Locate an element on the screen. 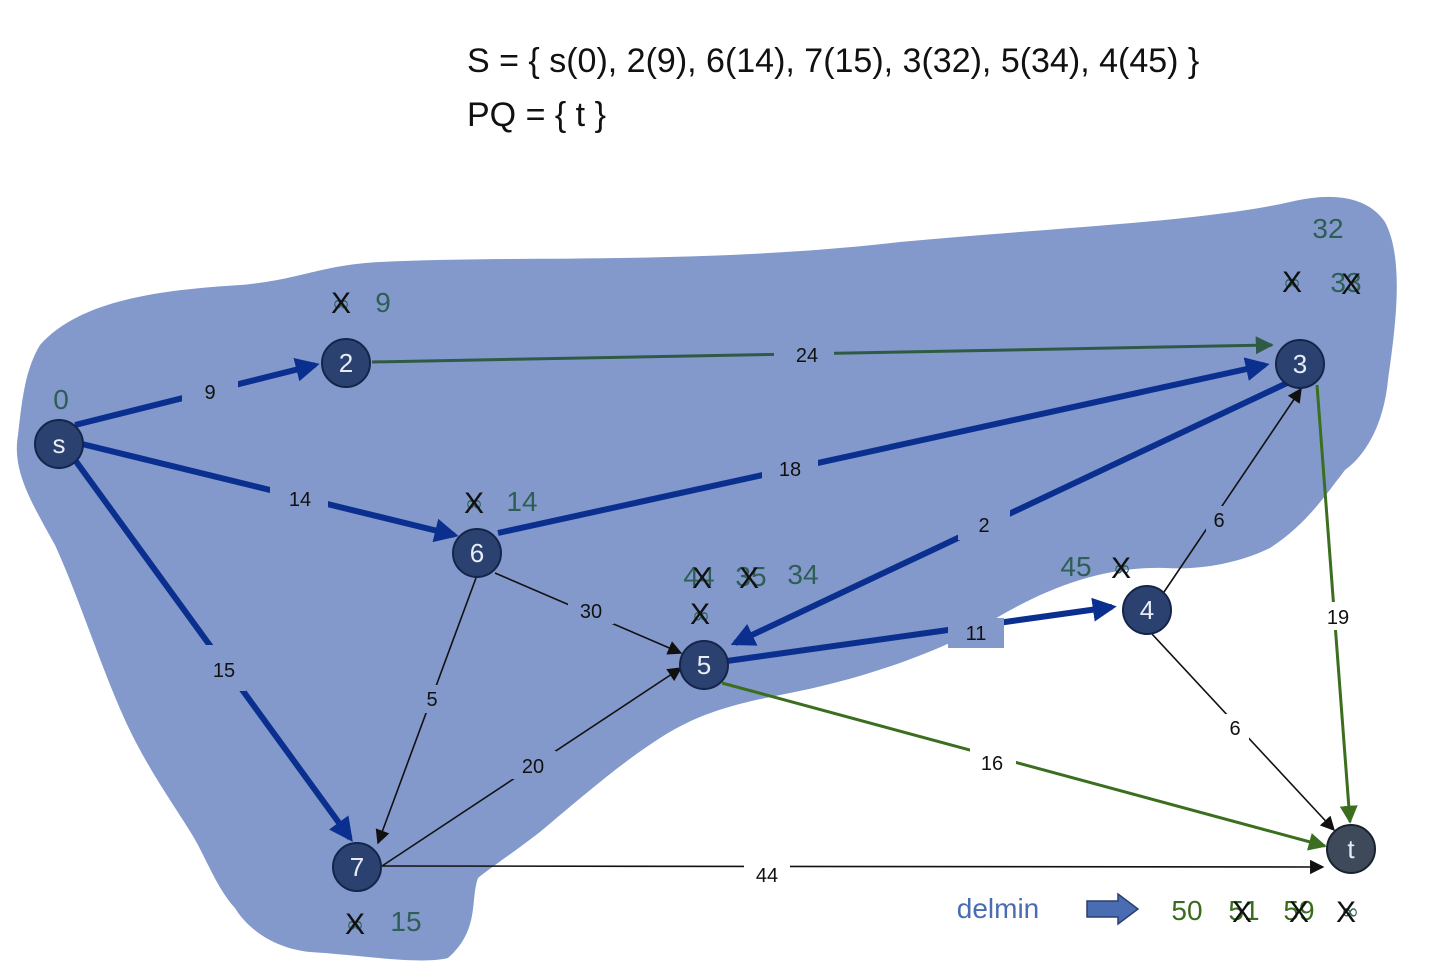 The width and height of the screenshot is (1454, 970). edge-label-7-5: 20 is located at coordinates (533, 767).